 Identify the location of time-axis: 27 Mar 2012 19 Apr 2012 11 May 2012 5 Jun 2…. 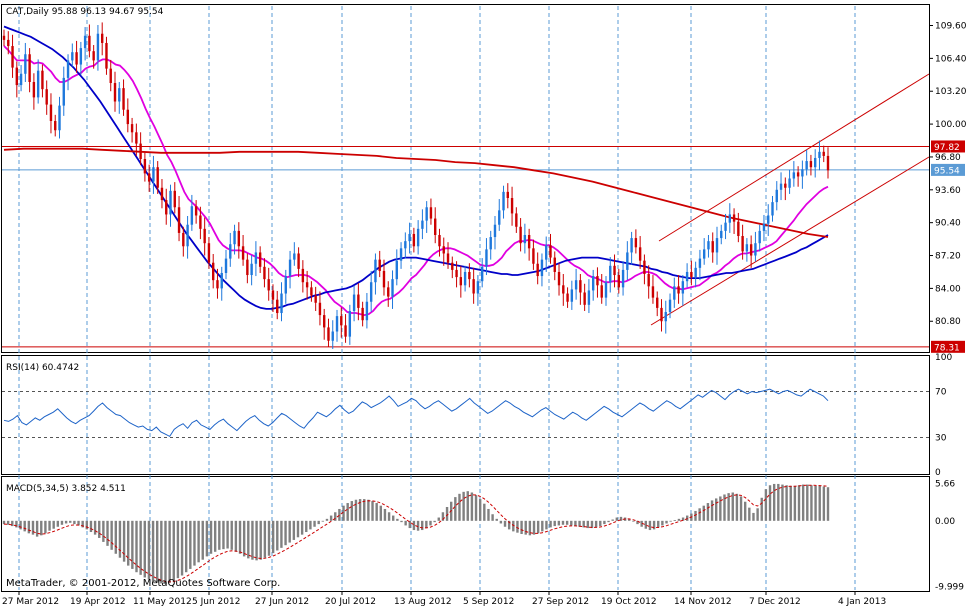
(444, 599).